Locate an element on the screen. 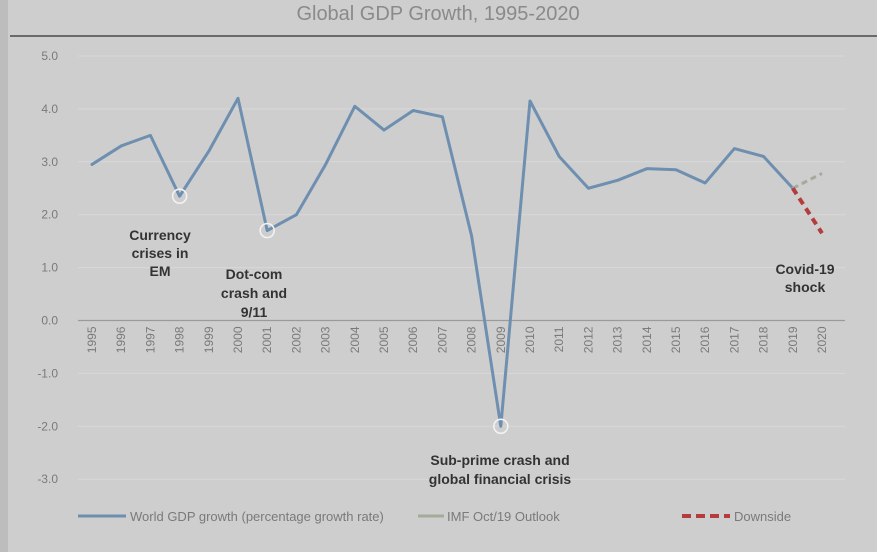 The width and height of the screenshot is (877, 552). y-tick-label: 2.0 is located at coordinates (49, 215).